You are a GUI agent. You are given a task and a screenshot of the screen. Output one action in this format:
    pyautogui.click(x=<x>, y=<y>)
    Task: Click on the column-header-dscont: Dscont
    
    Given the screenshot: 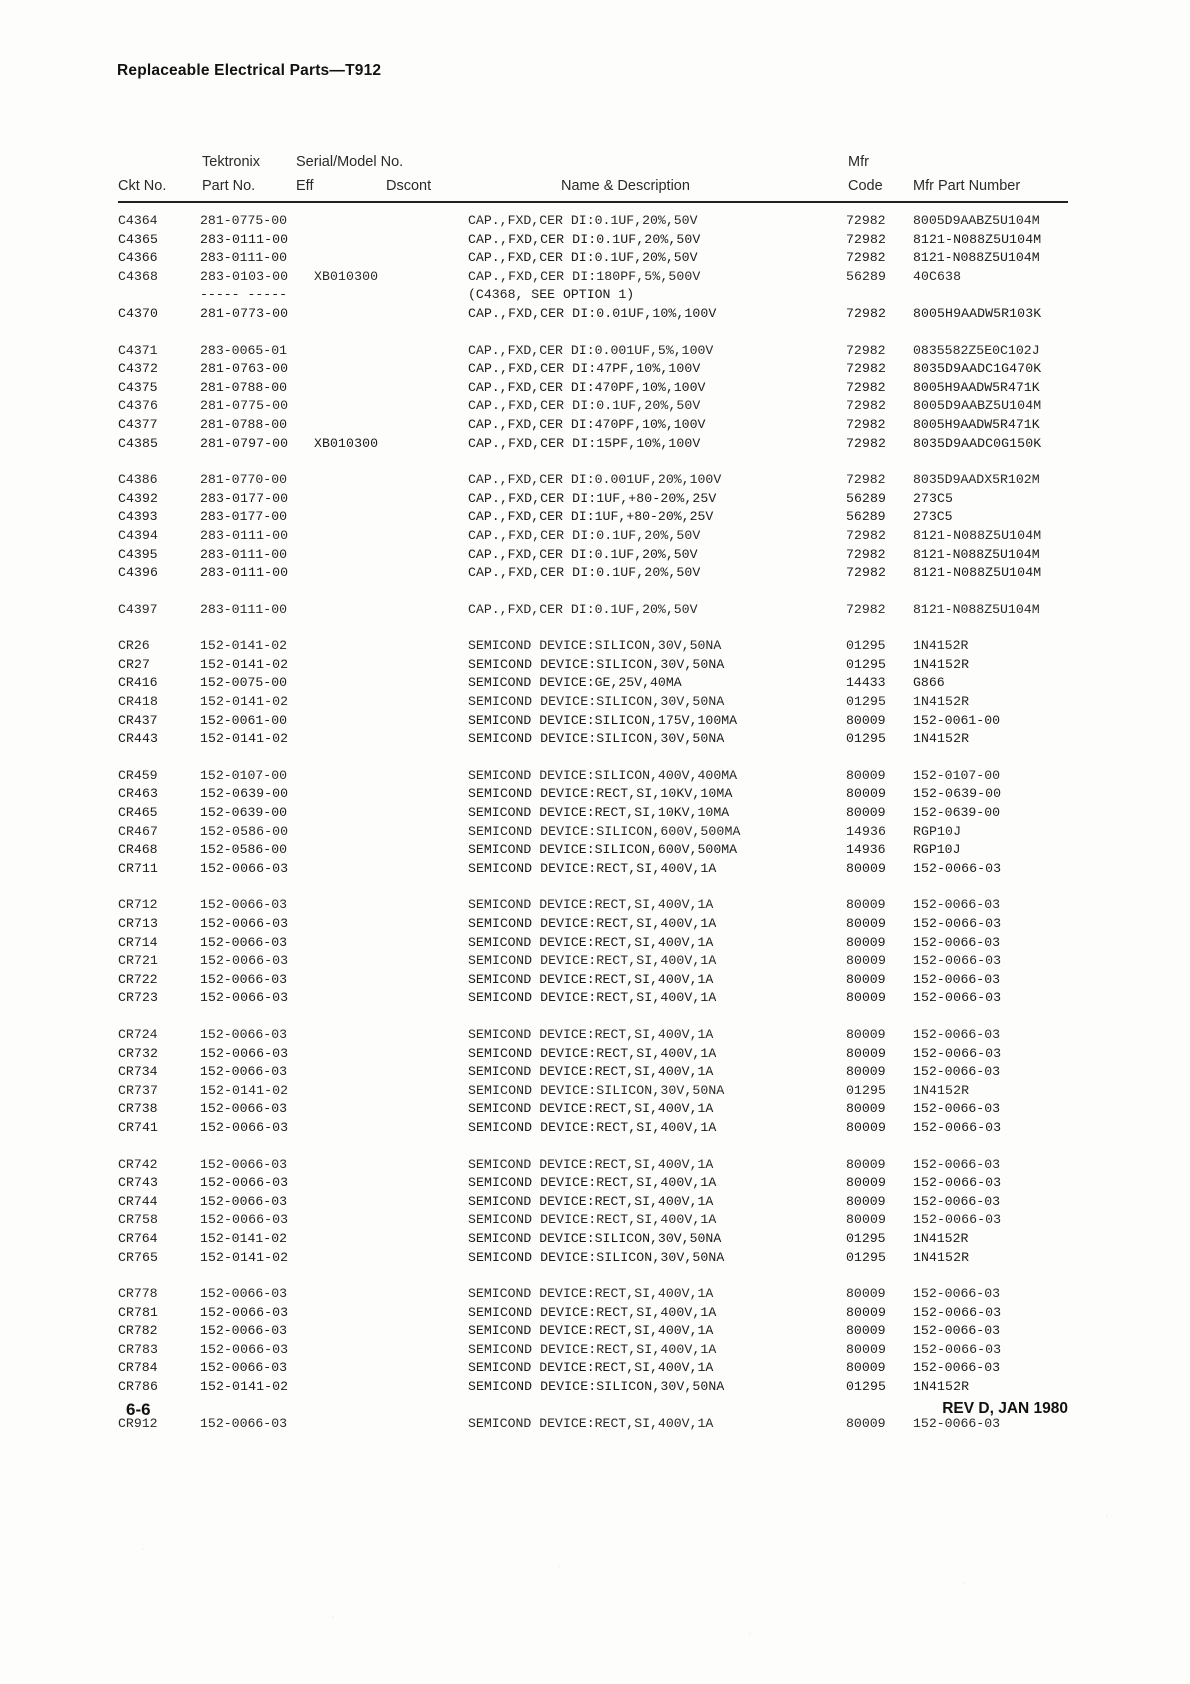 What is the action you would take?
    pyautogui.click(x=409, y=186)
    